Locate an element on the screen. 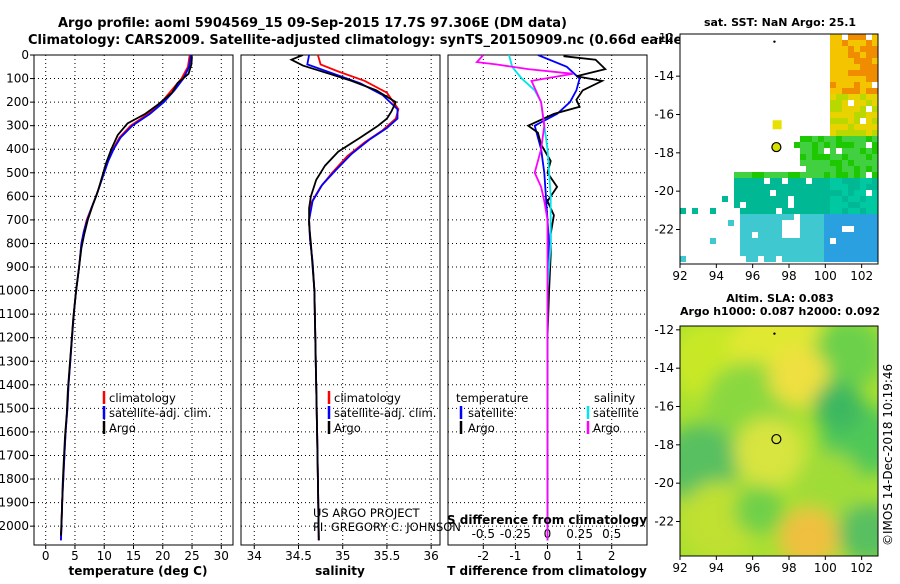 This screenshot has height=584, width=900. legend-satellite-adj: satellite-adj. clim. is located at coordinates (160, 413).